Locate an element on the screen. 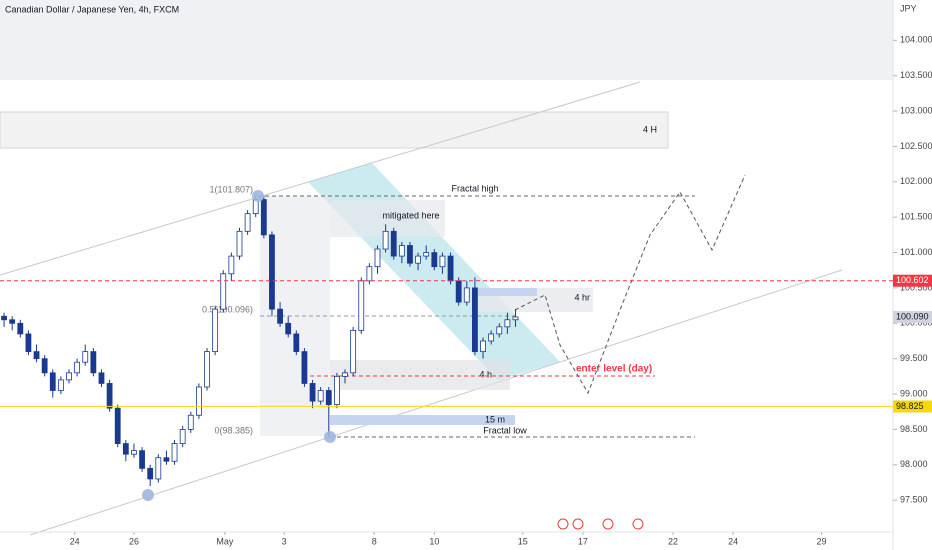 This screenshot has width=932, height=550. x-tick-label: 17 is located at coordinates (583, 541).